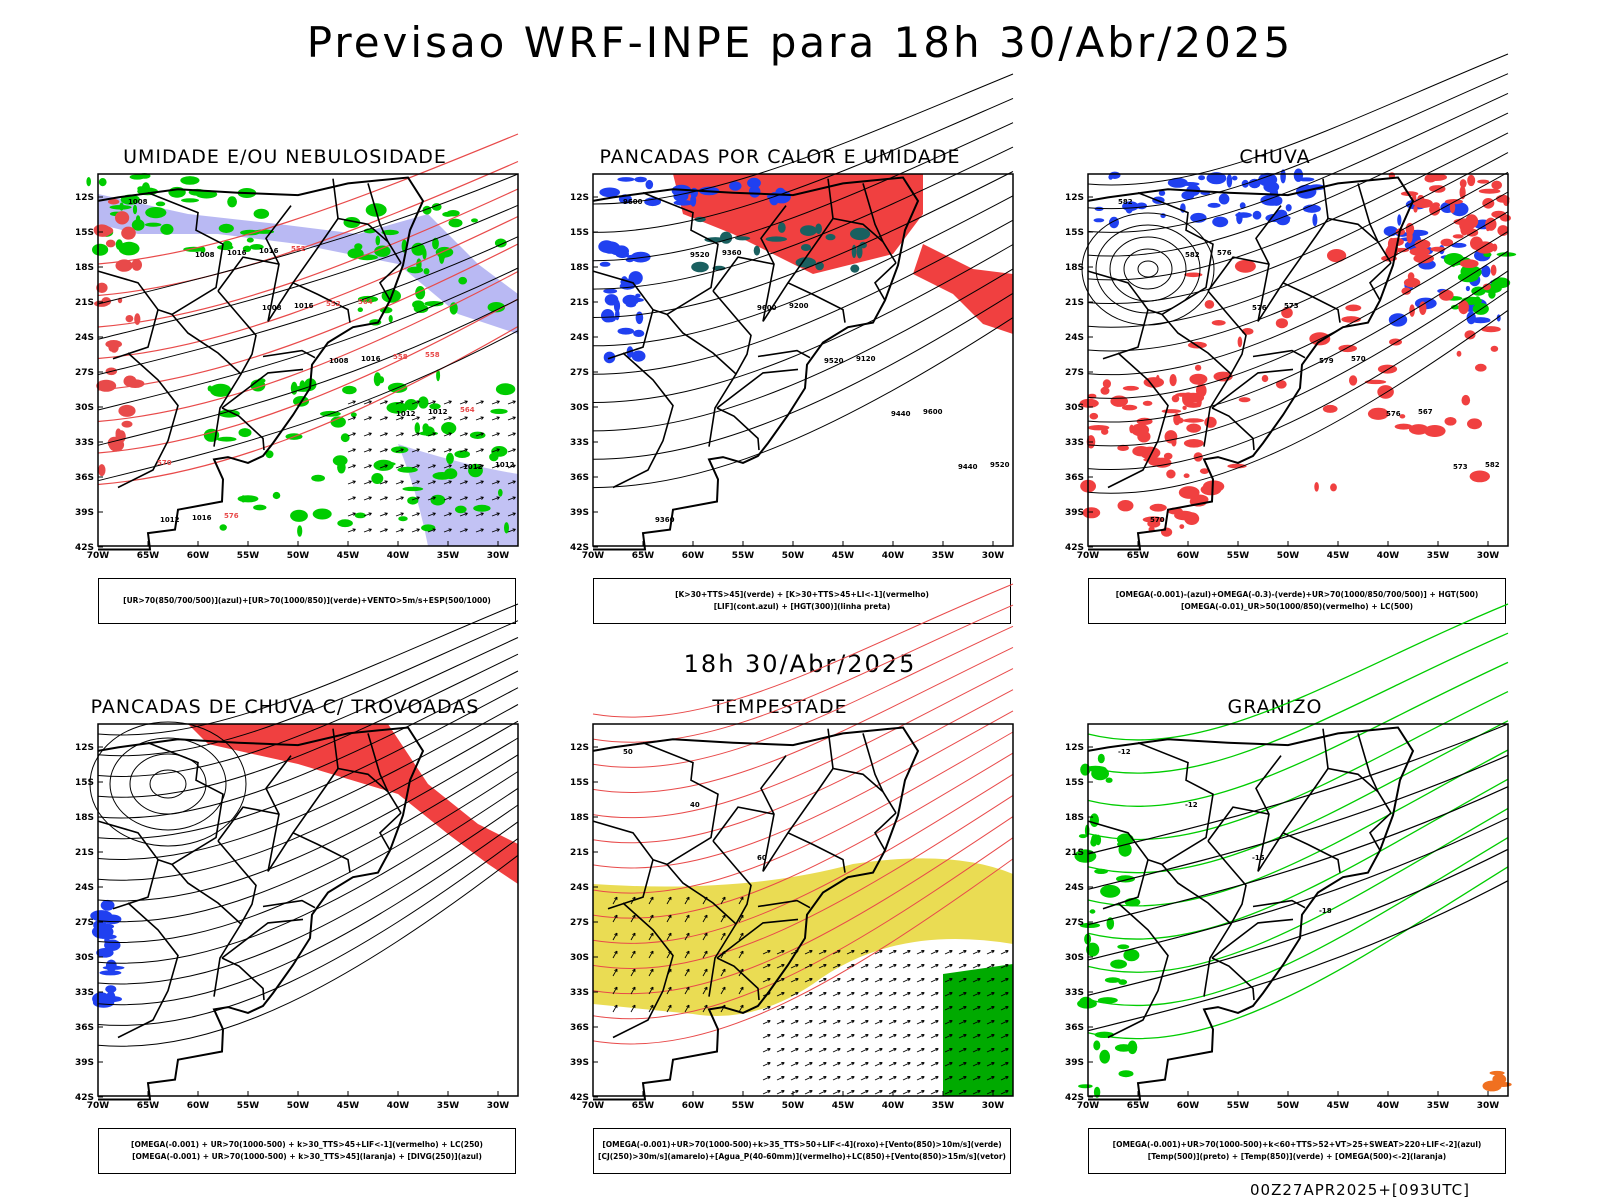 The width and height of the screenshot is (1600, 1200). I want to click on k-index-cell, so click(855, 268).